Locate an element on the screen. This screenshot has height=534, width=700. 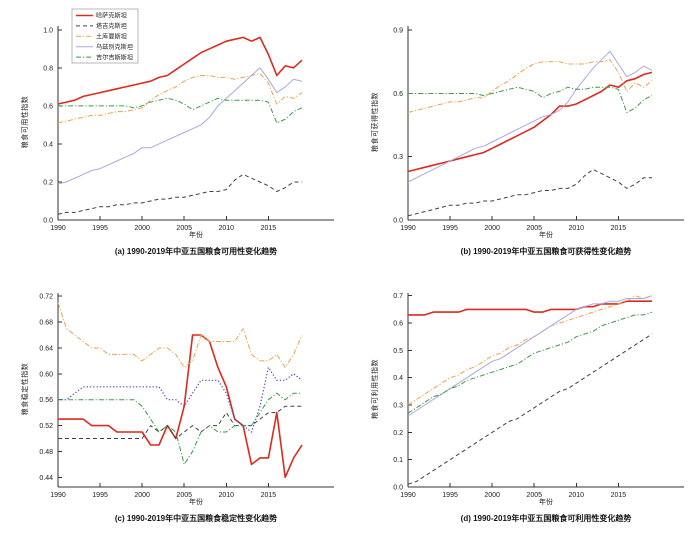
y-tick-label: 1.0 is located at coordinates (48, 30).